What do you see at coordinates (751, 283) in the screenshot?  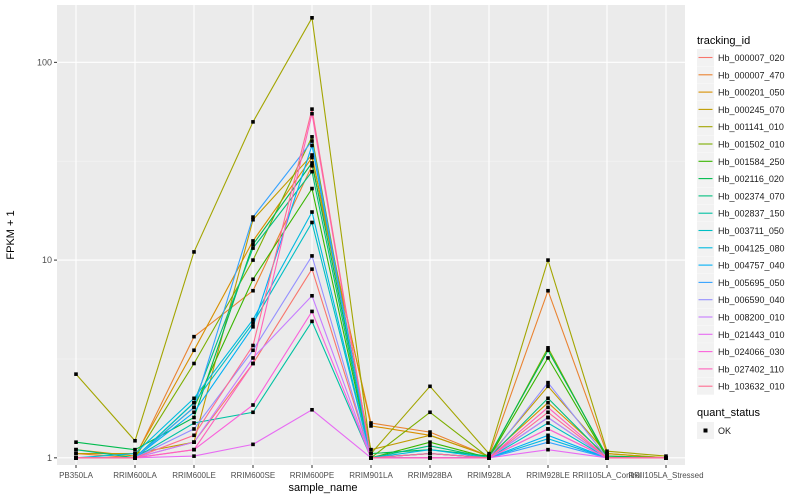 I see `legend-label: Hb_005695_050` at bounding box center [751, 283].